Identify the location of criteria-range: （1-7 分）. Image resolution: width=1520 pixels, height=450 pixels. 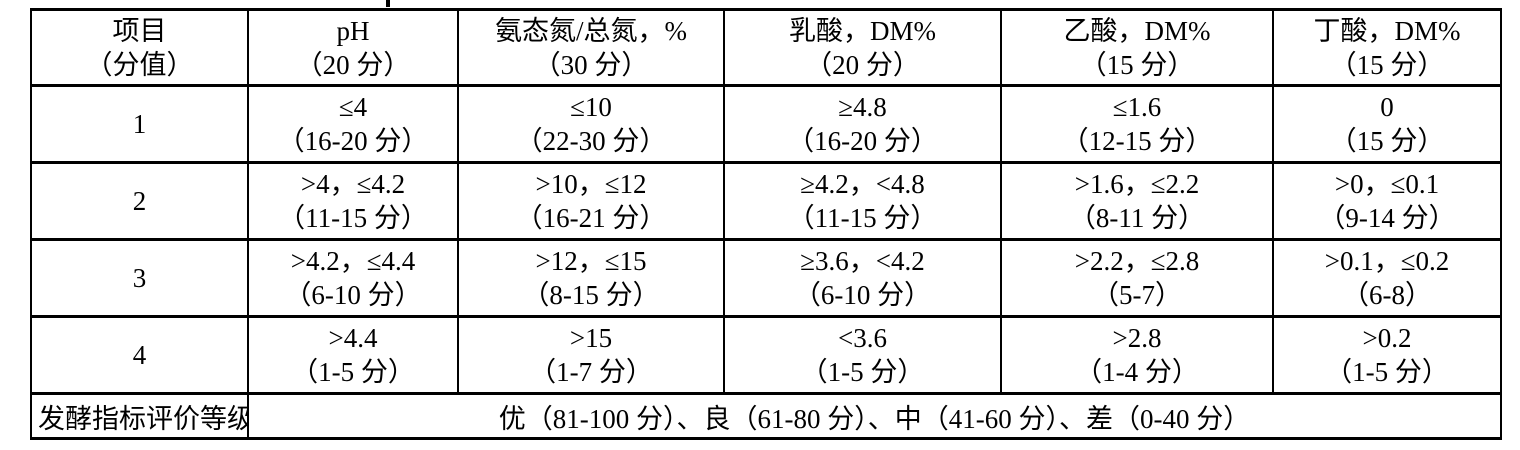
(591, 372).